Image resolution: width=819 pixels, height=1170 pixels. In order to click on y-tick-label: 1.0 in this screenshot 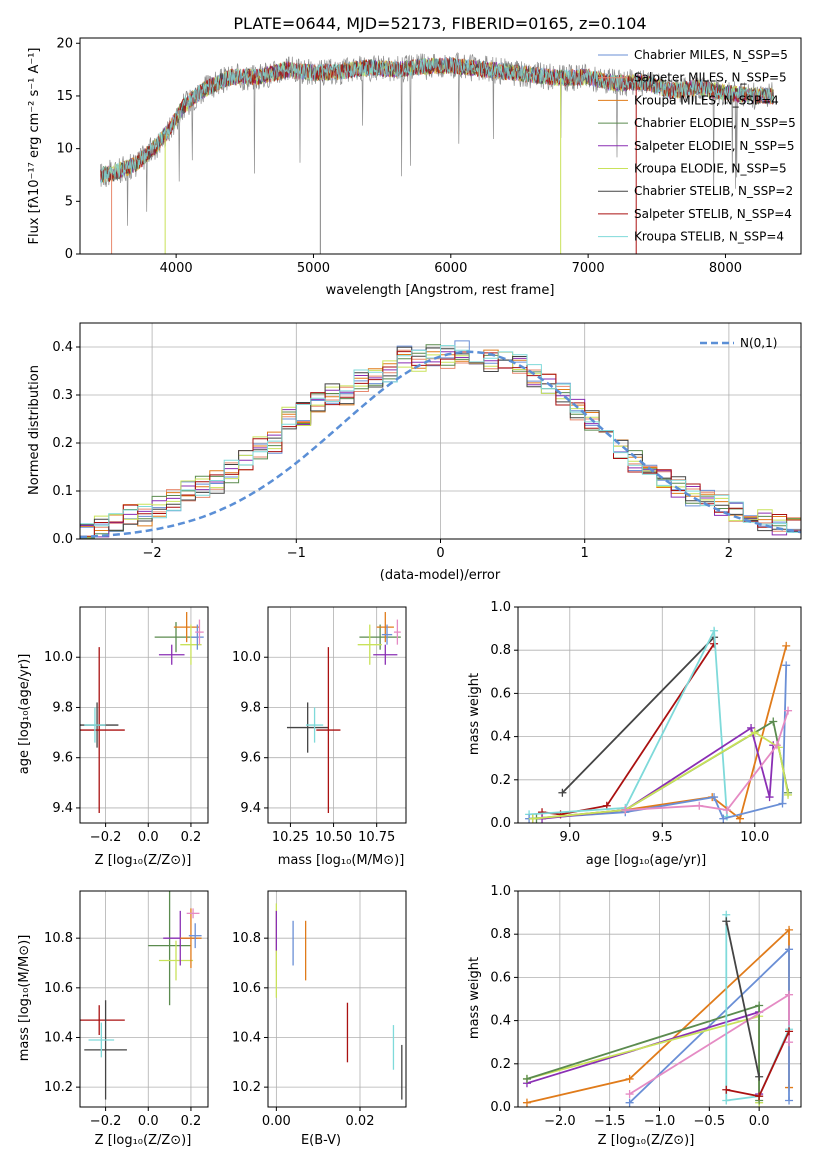, I will do `click(500, 607)`.